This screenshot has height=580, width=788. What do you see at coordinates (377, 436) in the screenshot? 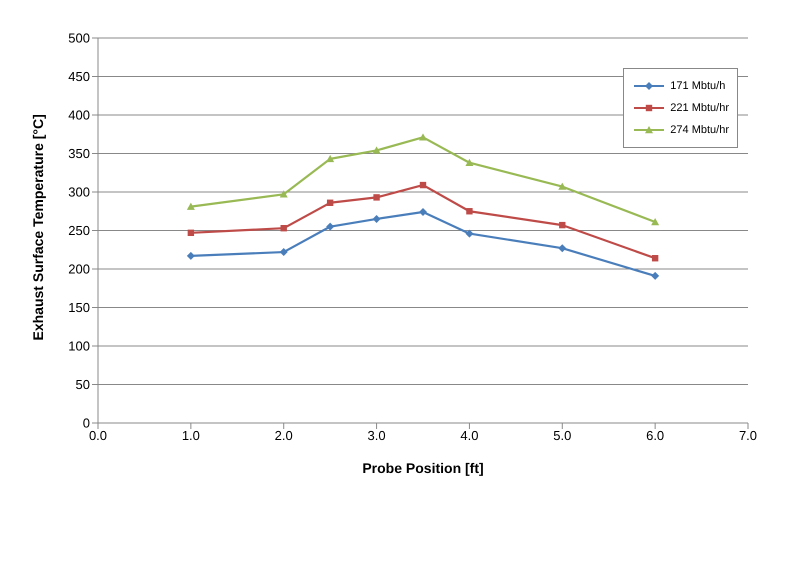
I see `x-tick-label: 3.0` at bounding box center [377, 436].